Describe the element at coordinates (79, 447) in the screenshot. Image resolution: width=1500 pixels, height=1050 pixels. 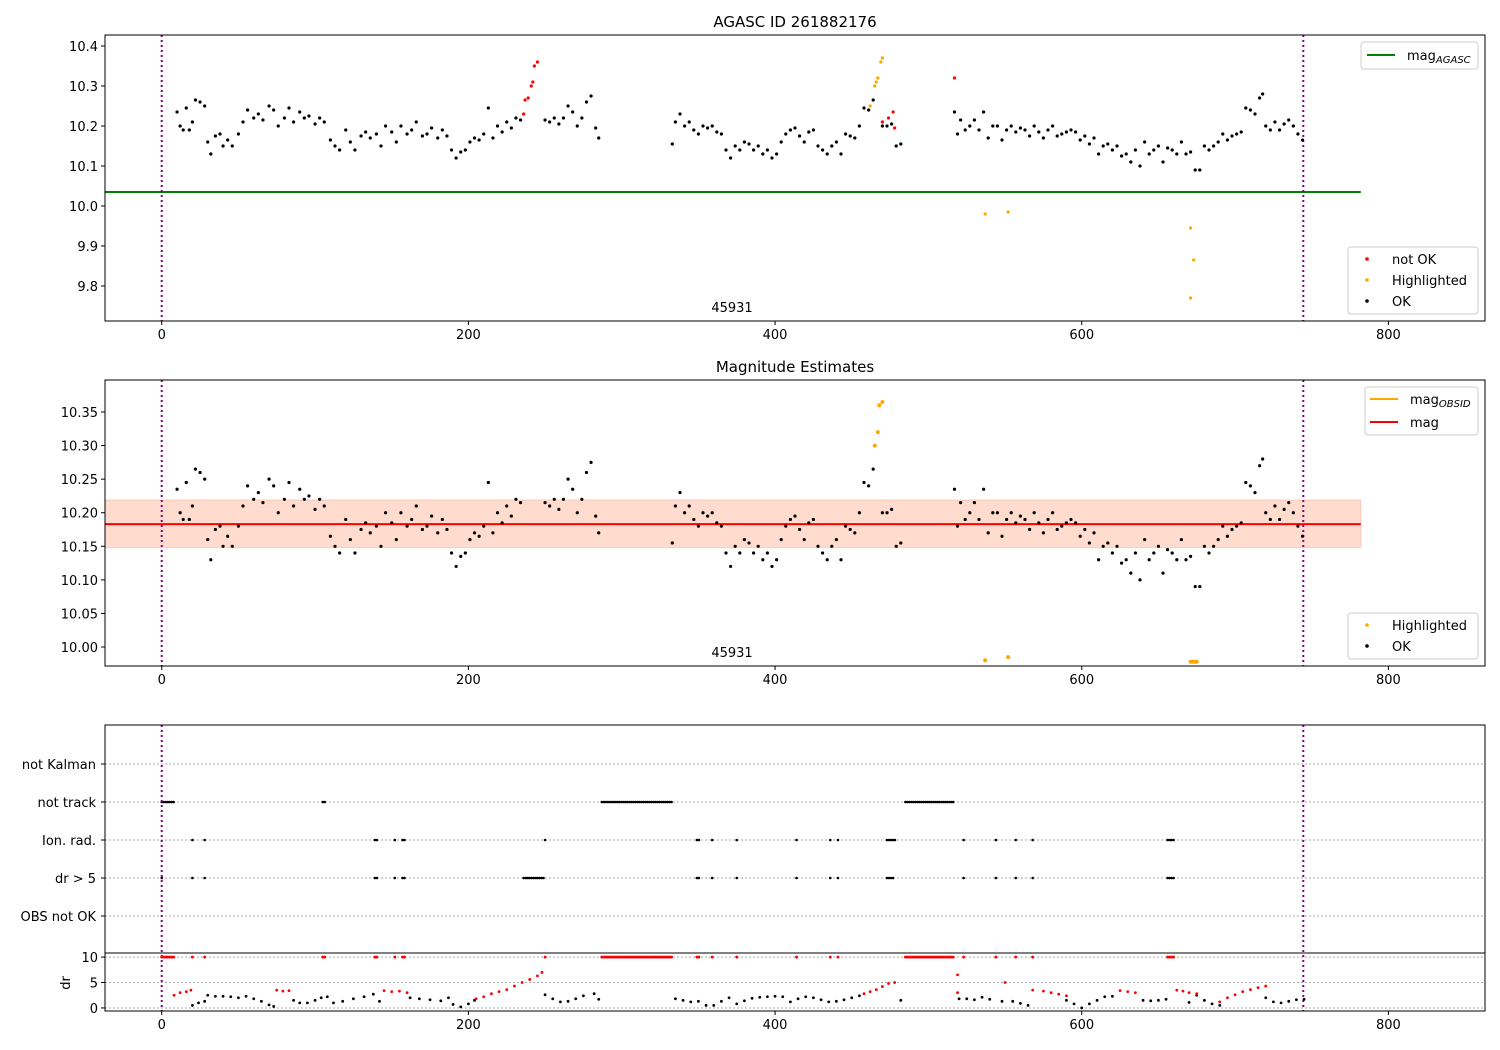
I see `y-tick-label: 10.30` at that location.